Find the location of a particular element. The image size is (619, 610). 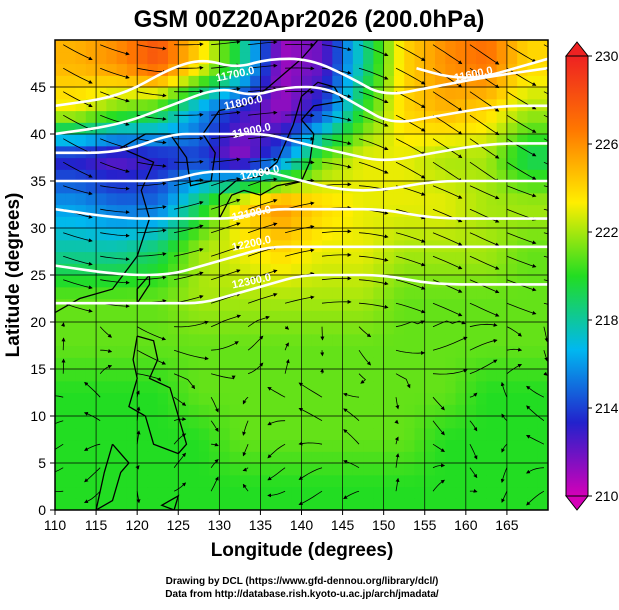

x-tick-label: 155 is located at coordinates (425, 525).